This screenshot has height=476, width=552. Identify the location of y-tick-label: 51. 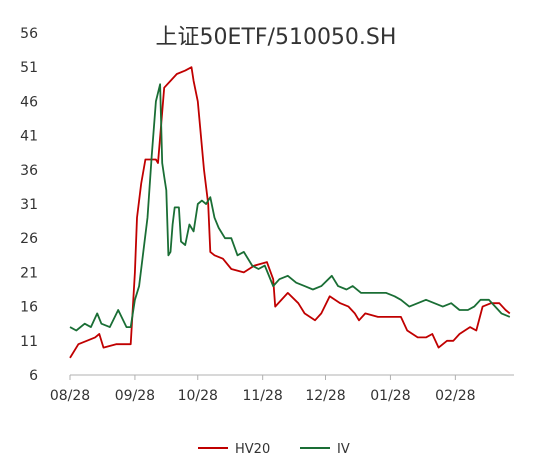
(29, 68).